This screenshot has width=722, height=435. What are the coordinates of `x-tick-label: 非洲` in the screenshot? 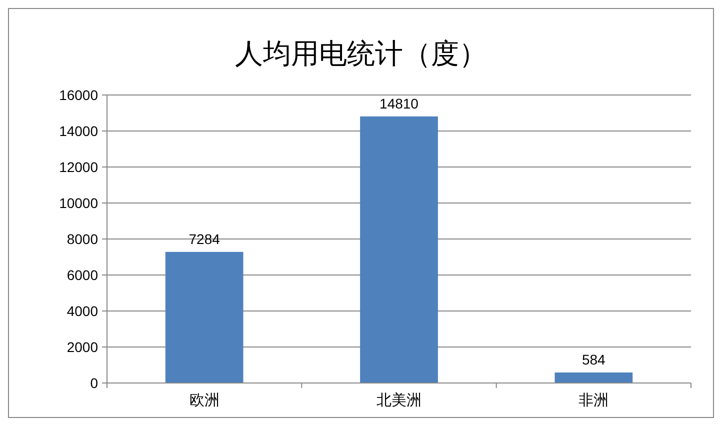 It's located at (593, 400).